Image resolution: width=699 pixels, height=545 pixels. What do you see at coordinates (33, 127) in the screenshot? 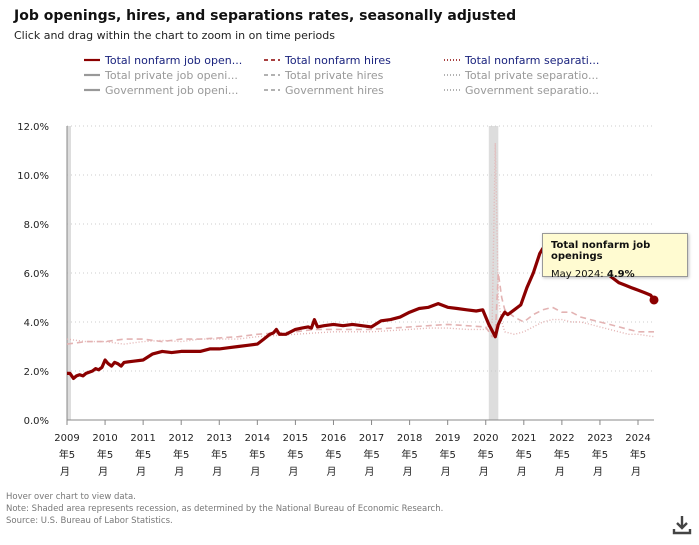
I see `y-tick-label: 12.0%` at bounding box center [33, 127].